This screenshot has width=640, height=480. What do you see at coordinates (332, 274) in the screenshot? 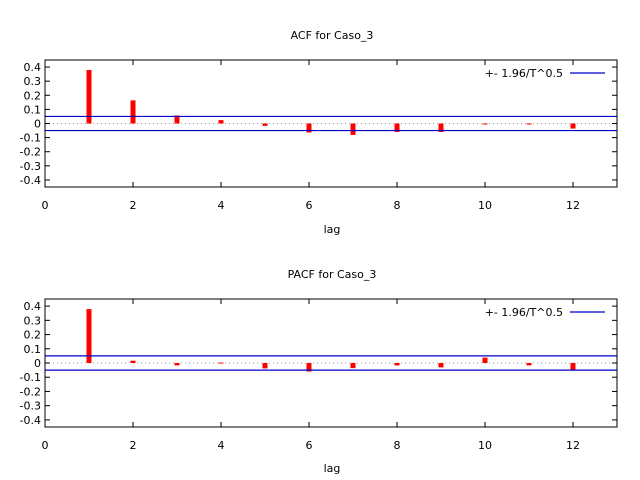
I see `chart-title: PACF for Caso_3` at bounding box center [332, 274].